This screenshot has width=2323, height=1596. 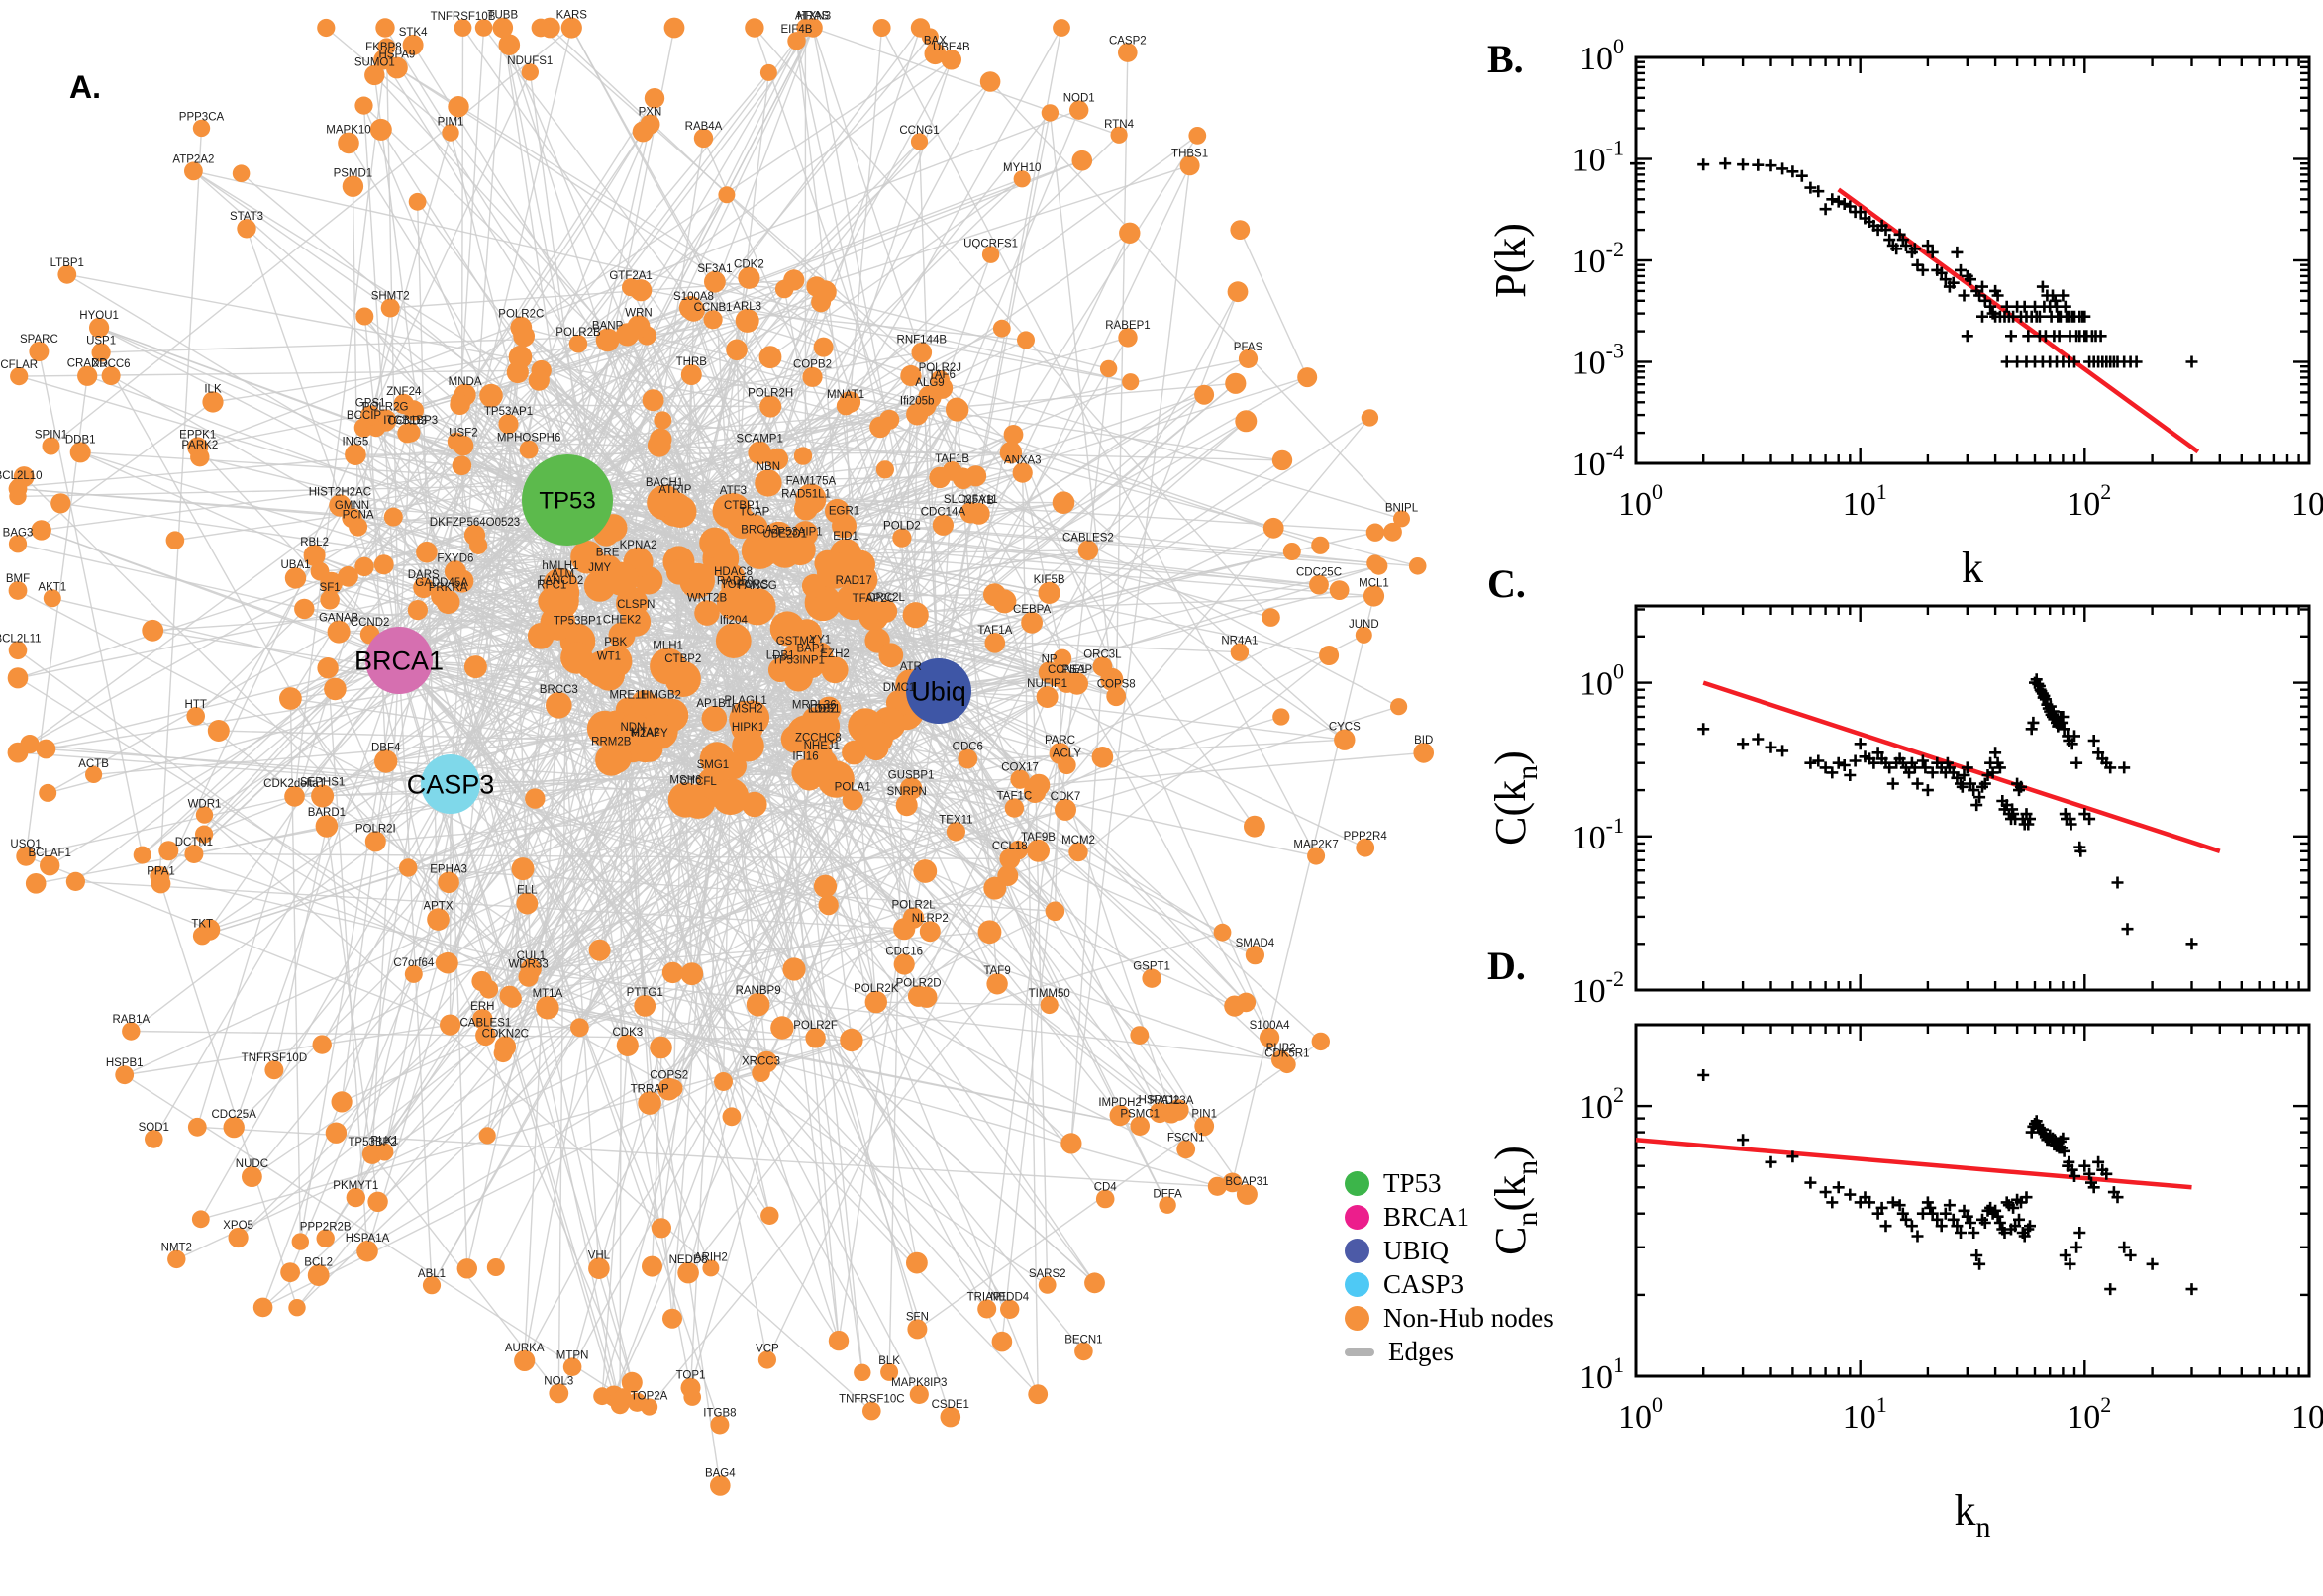 I want to click on svg-text: GTF2A1, so click(x=630, y=276).